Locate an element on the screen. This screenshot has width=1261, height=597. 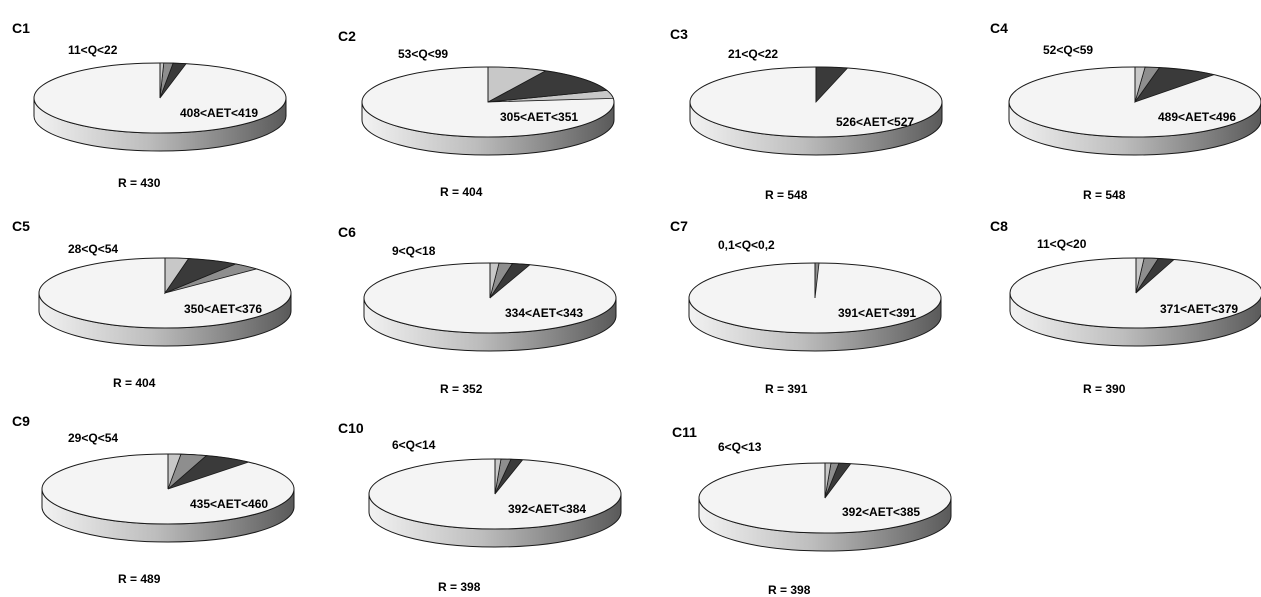
pie-c4 is located at coordinates (1134, 111).